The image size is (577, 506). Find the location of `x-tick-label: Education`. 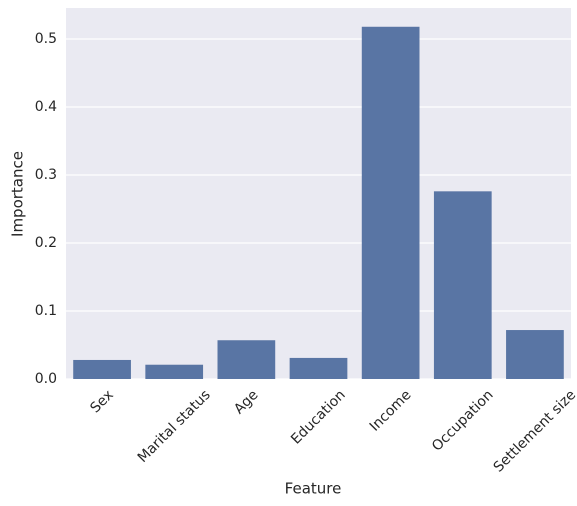

x-tick-label: Education is located at coordinates (318, 417).